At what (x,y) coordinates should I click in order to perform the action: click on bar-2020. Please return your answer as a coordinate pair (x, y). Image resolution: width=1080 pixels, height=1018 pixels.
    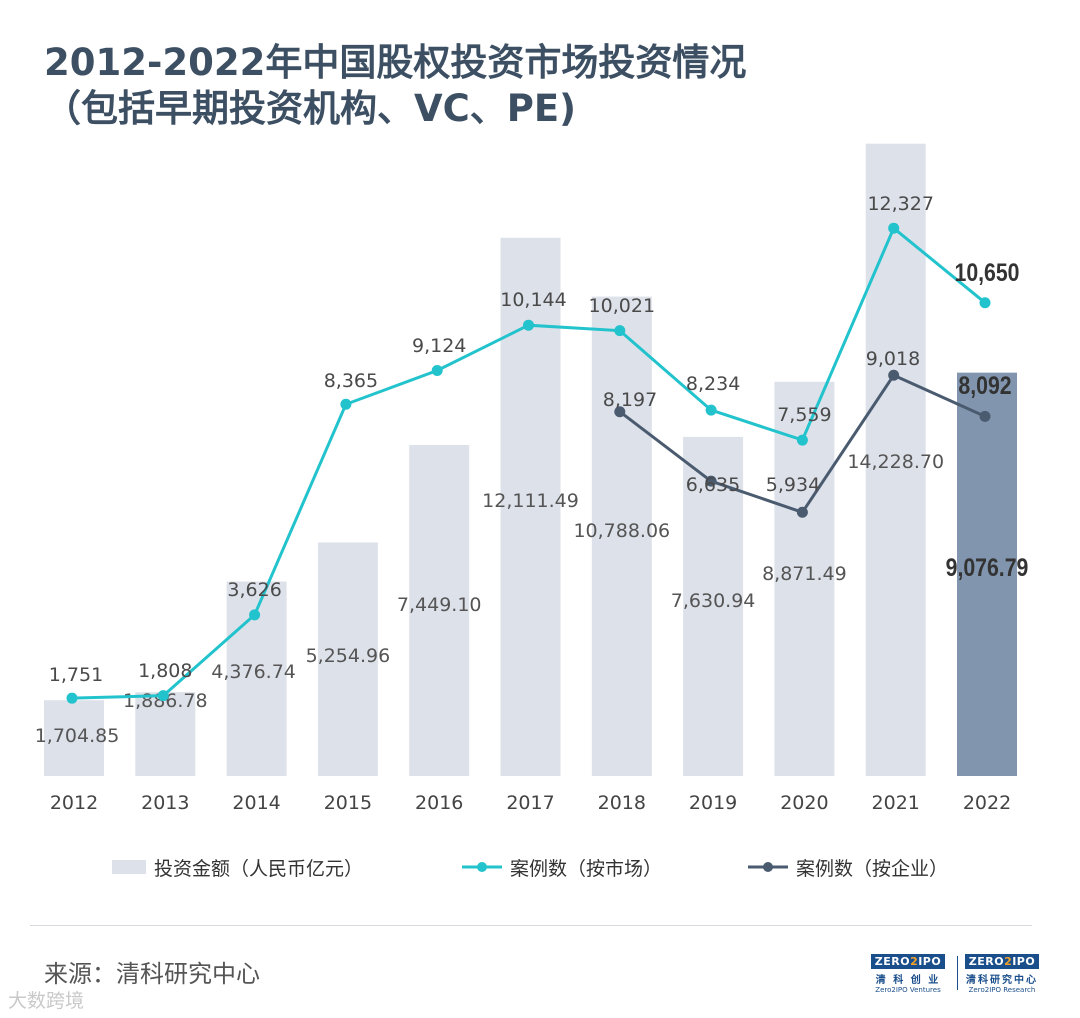
    Looking at the image, I should click on (804, 578).